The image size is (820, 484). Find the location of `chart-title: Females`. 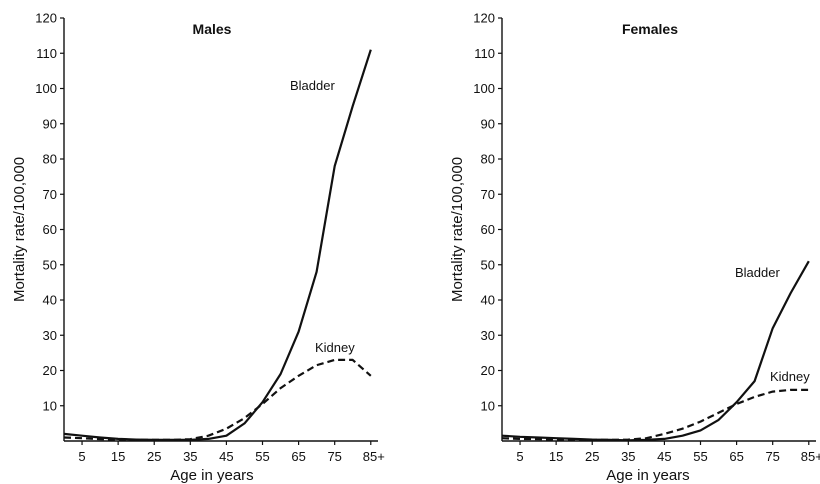

chart-title: Females is located at coordinates (650, 29).